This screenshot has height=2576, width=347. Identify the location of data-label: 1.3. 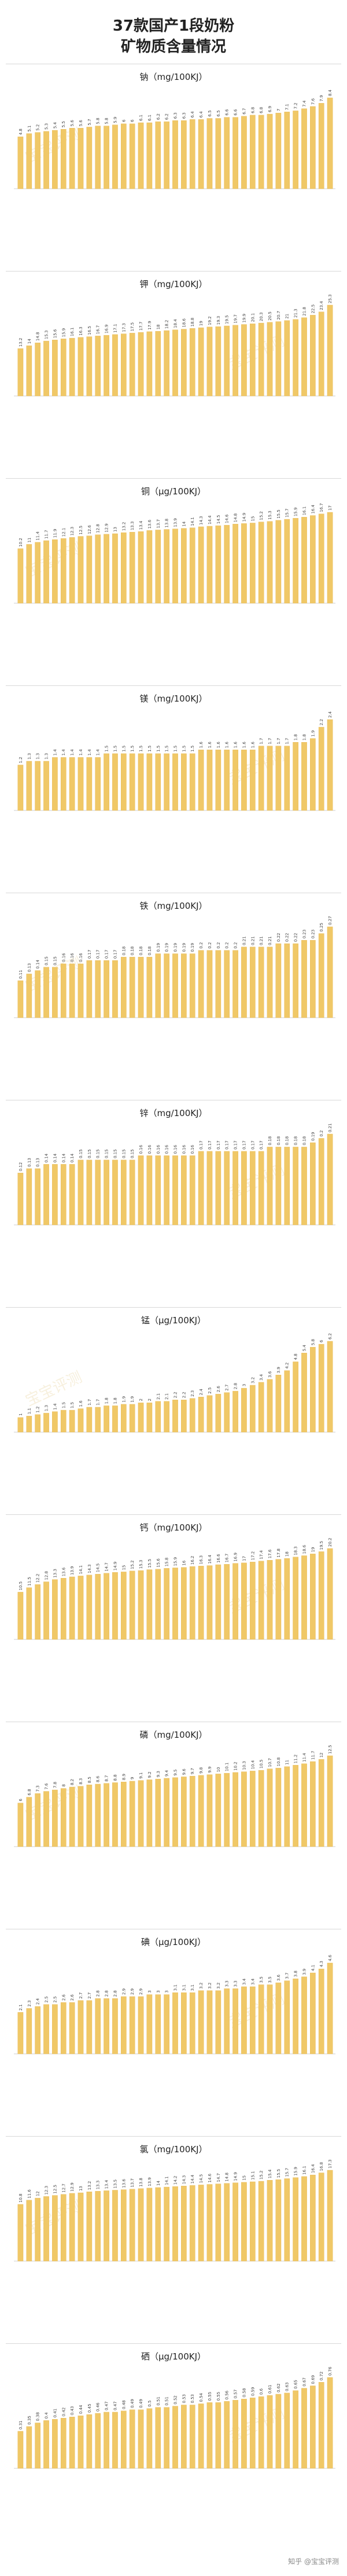
(38, 756).